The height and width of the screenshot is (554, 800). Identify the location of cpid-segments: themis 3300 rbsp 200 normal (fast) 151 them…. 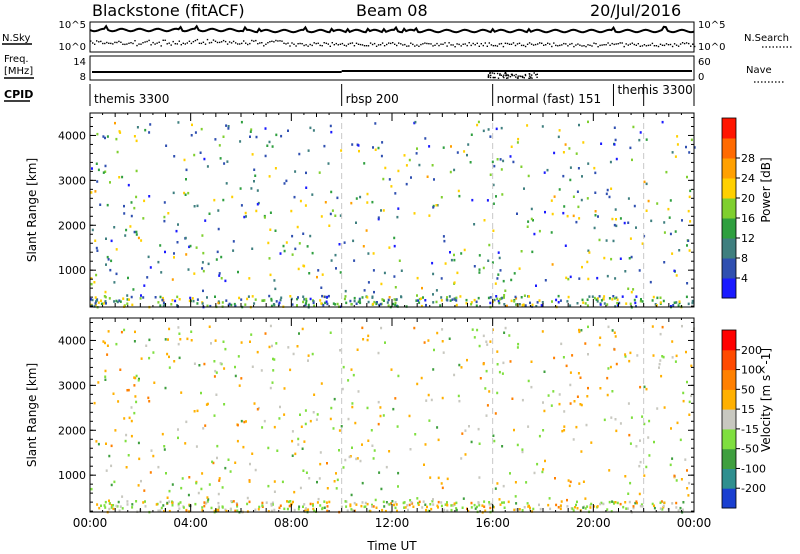
(393, 94).